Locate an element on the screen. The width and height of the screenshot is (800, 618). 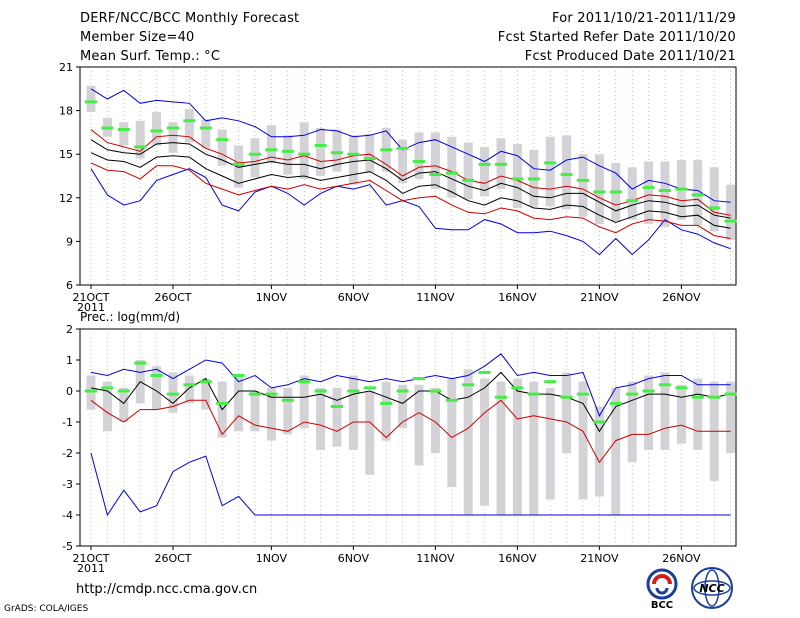
produced-date: Fcst Produced Date 2011/10/21 is located at coordinates (630, 56).